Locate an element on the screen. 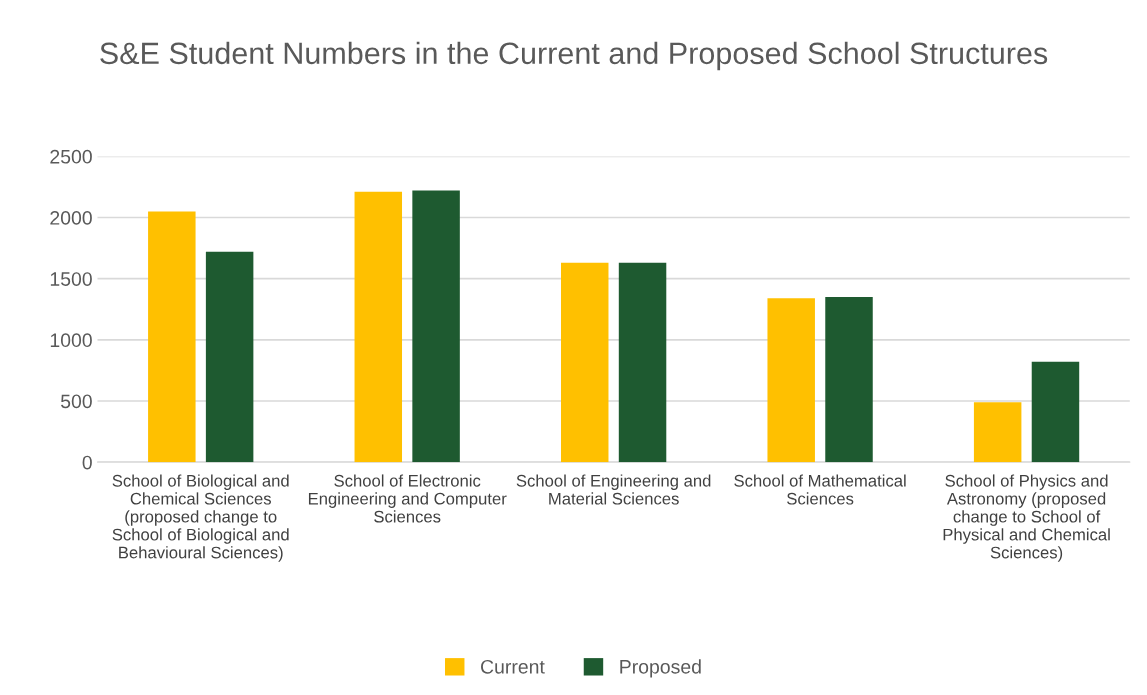 The height and width of the screenshot is (695, 1147). legend-label: Proposed is located at coordinates (660, 668).